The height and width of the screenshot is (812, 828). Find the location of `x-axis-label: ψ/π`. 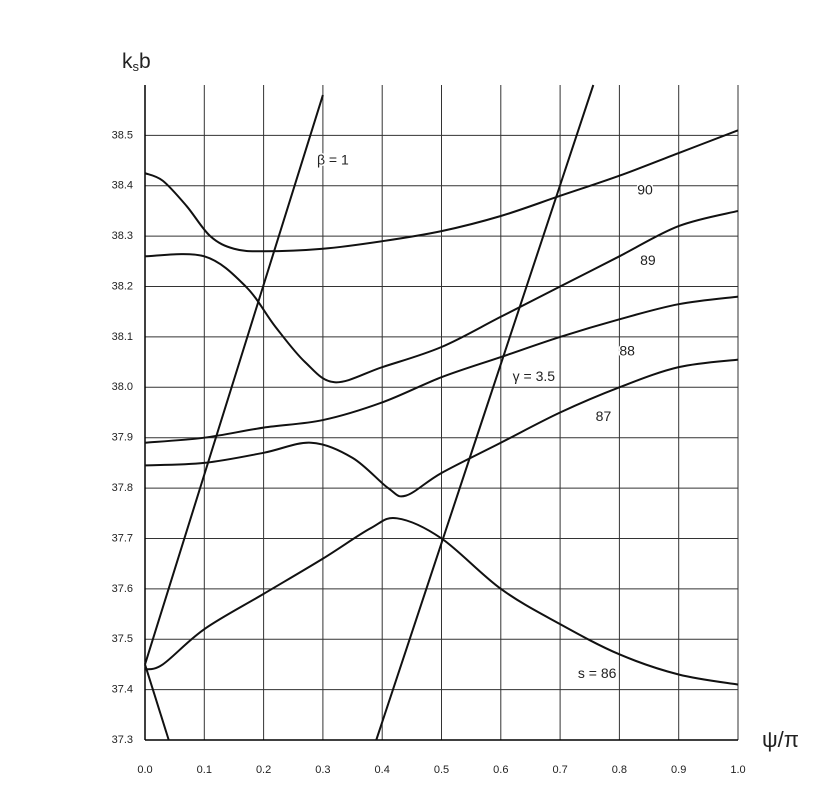

x-axis-label: ψ/π is located at coordinates (780, 739).